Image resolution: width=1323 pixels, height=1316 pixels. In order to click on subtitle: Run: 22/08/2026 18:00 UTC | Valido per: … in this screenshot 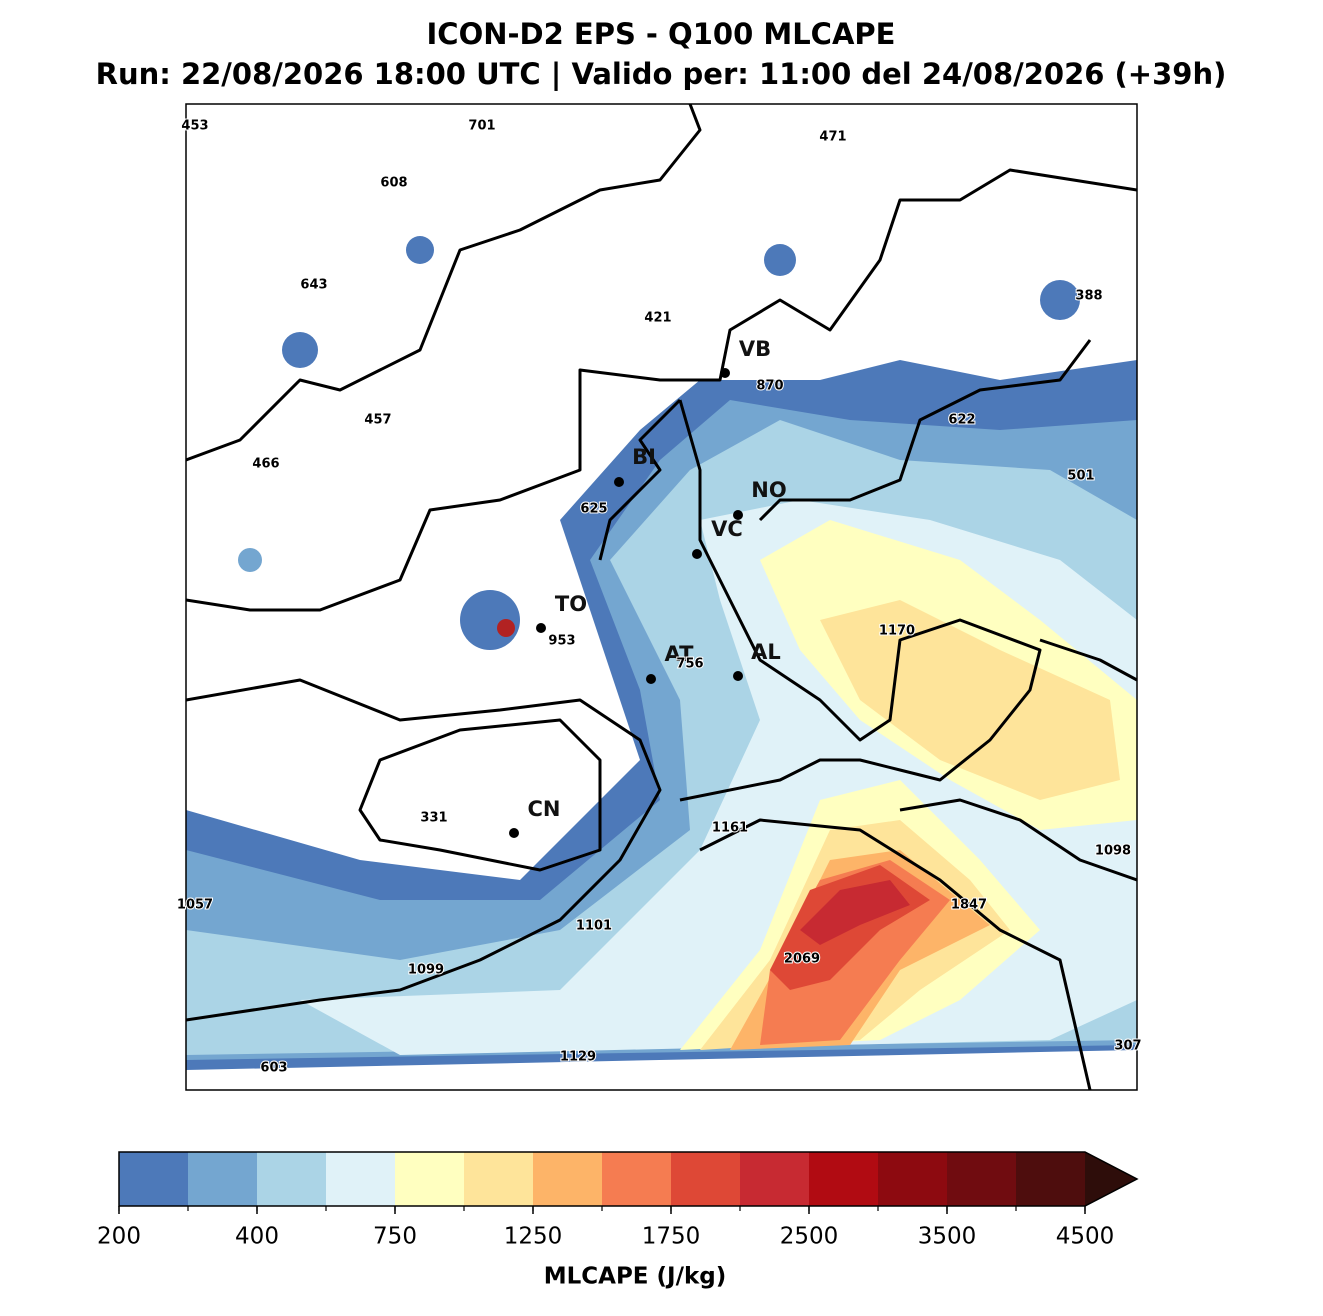, I will do `click(661, 74)`.